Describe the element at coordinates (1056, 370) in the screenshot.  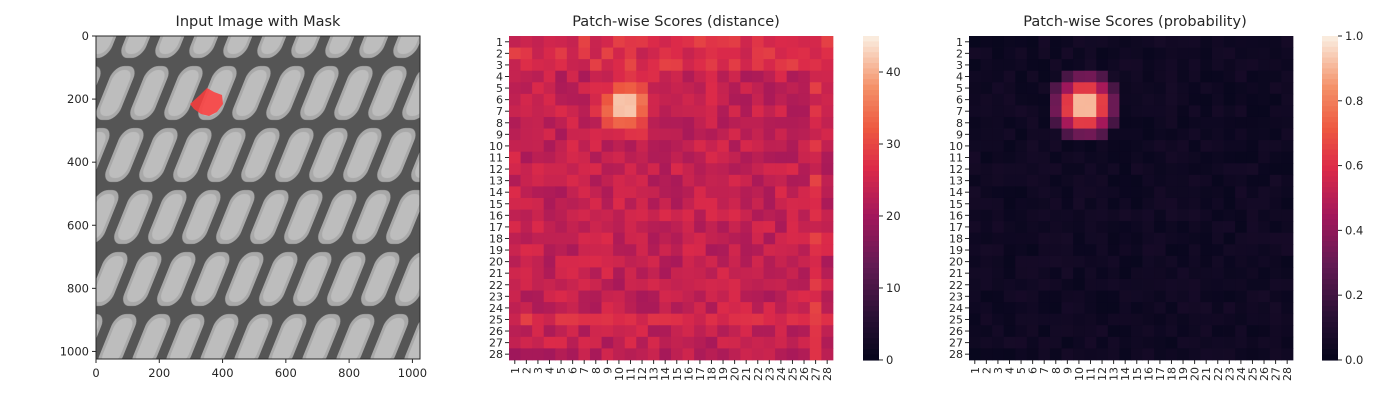
I see `x-tick-label: 8` at that location.